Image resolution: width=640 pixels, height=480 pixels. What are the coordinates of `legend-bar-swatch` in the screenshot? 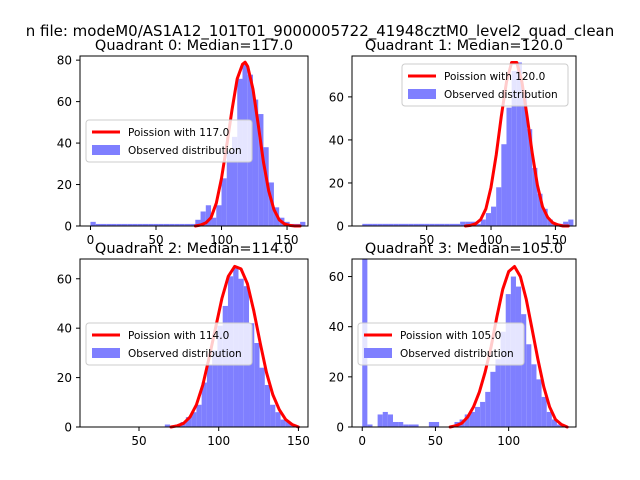 It's located at (422, 94).